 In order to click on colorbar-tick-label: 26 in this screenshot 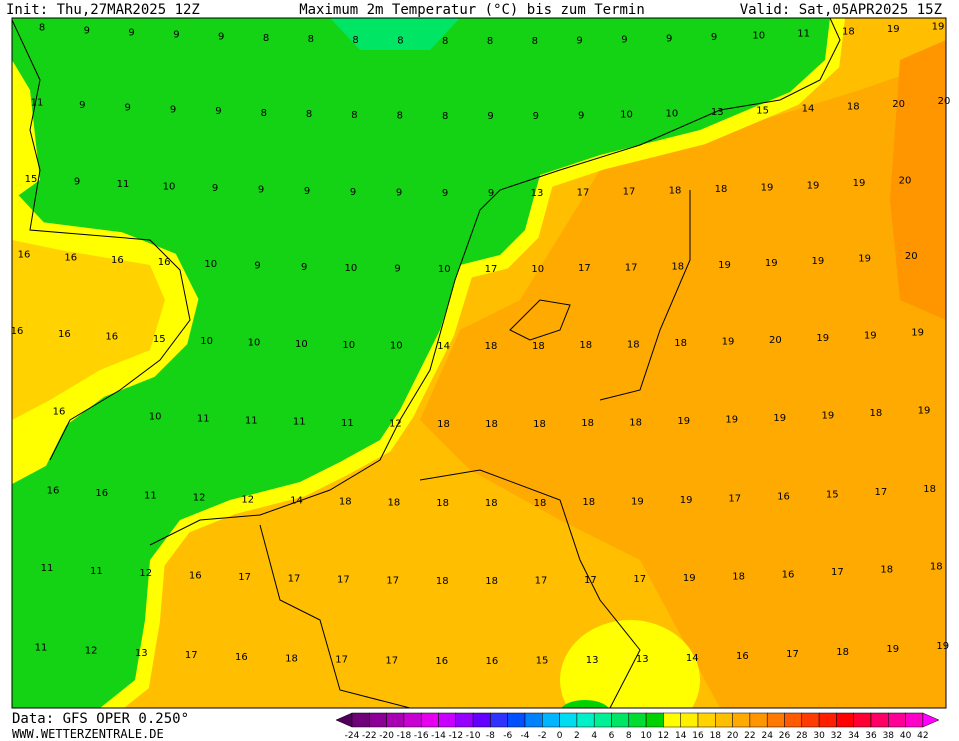, I will do `click(785, 736)`.